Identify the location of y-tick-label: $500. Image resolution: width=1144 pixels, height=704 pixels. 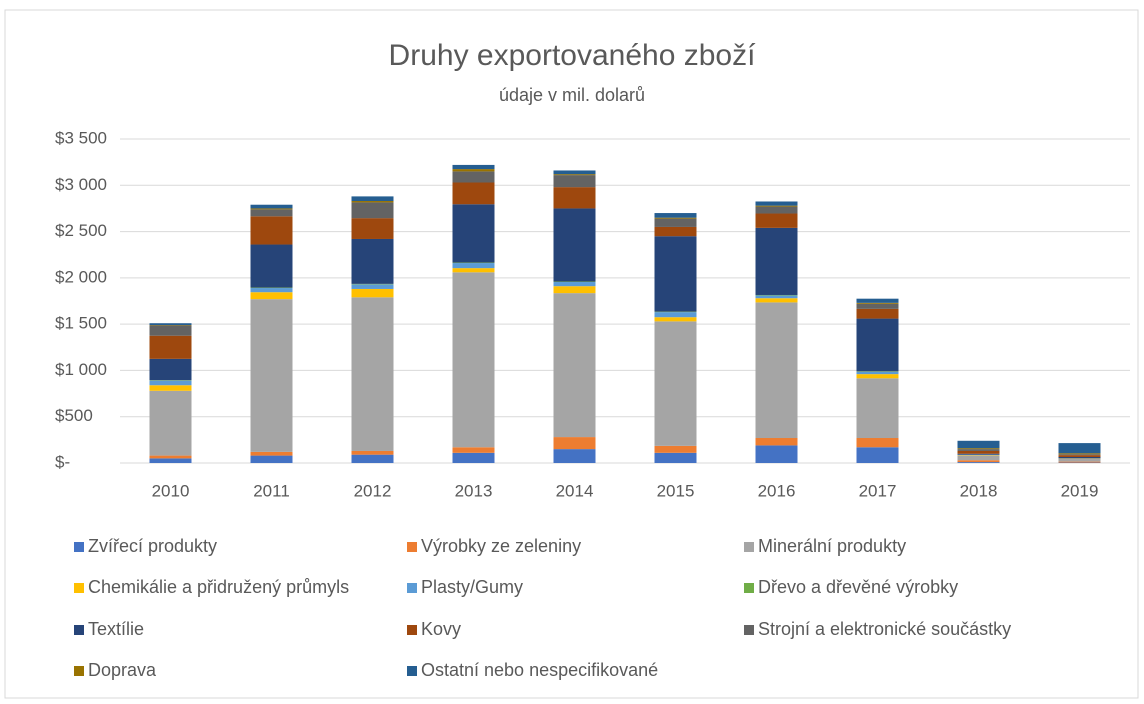
(74, 415).